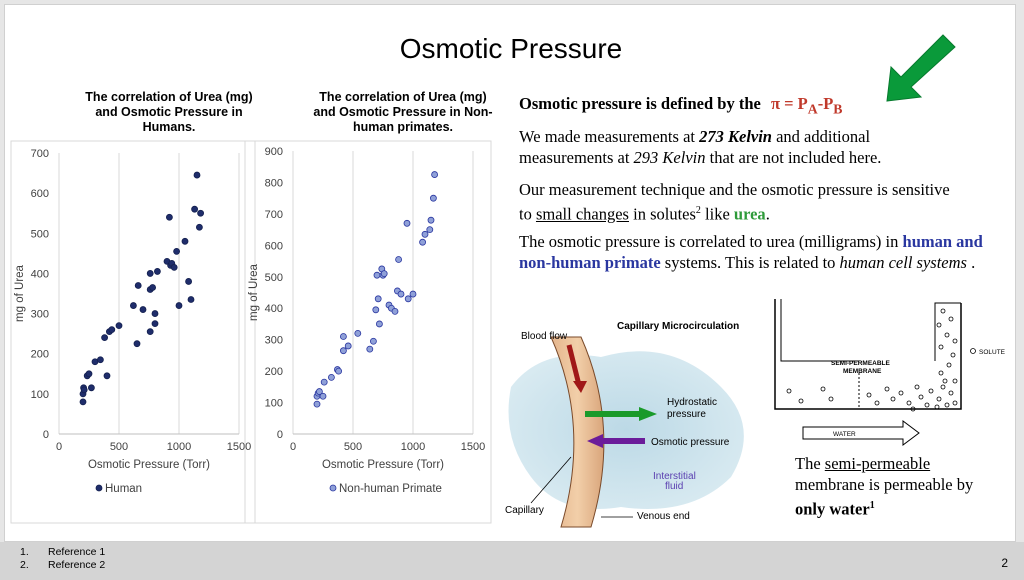 This screenshot has height=580, width=1024. I want to click on hydrostatic-label-1: Hydrostatic, so click(692, 402).